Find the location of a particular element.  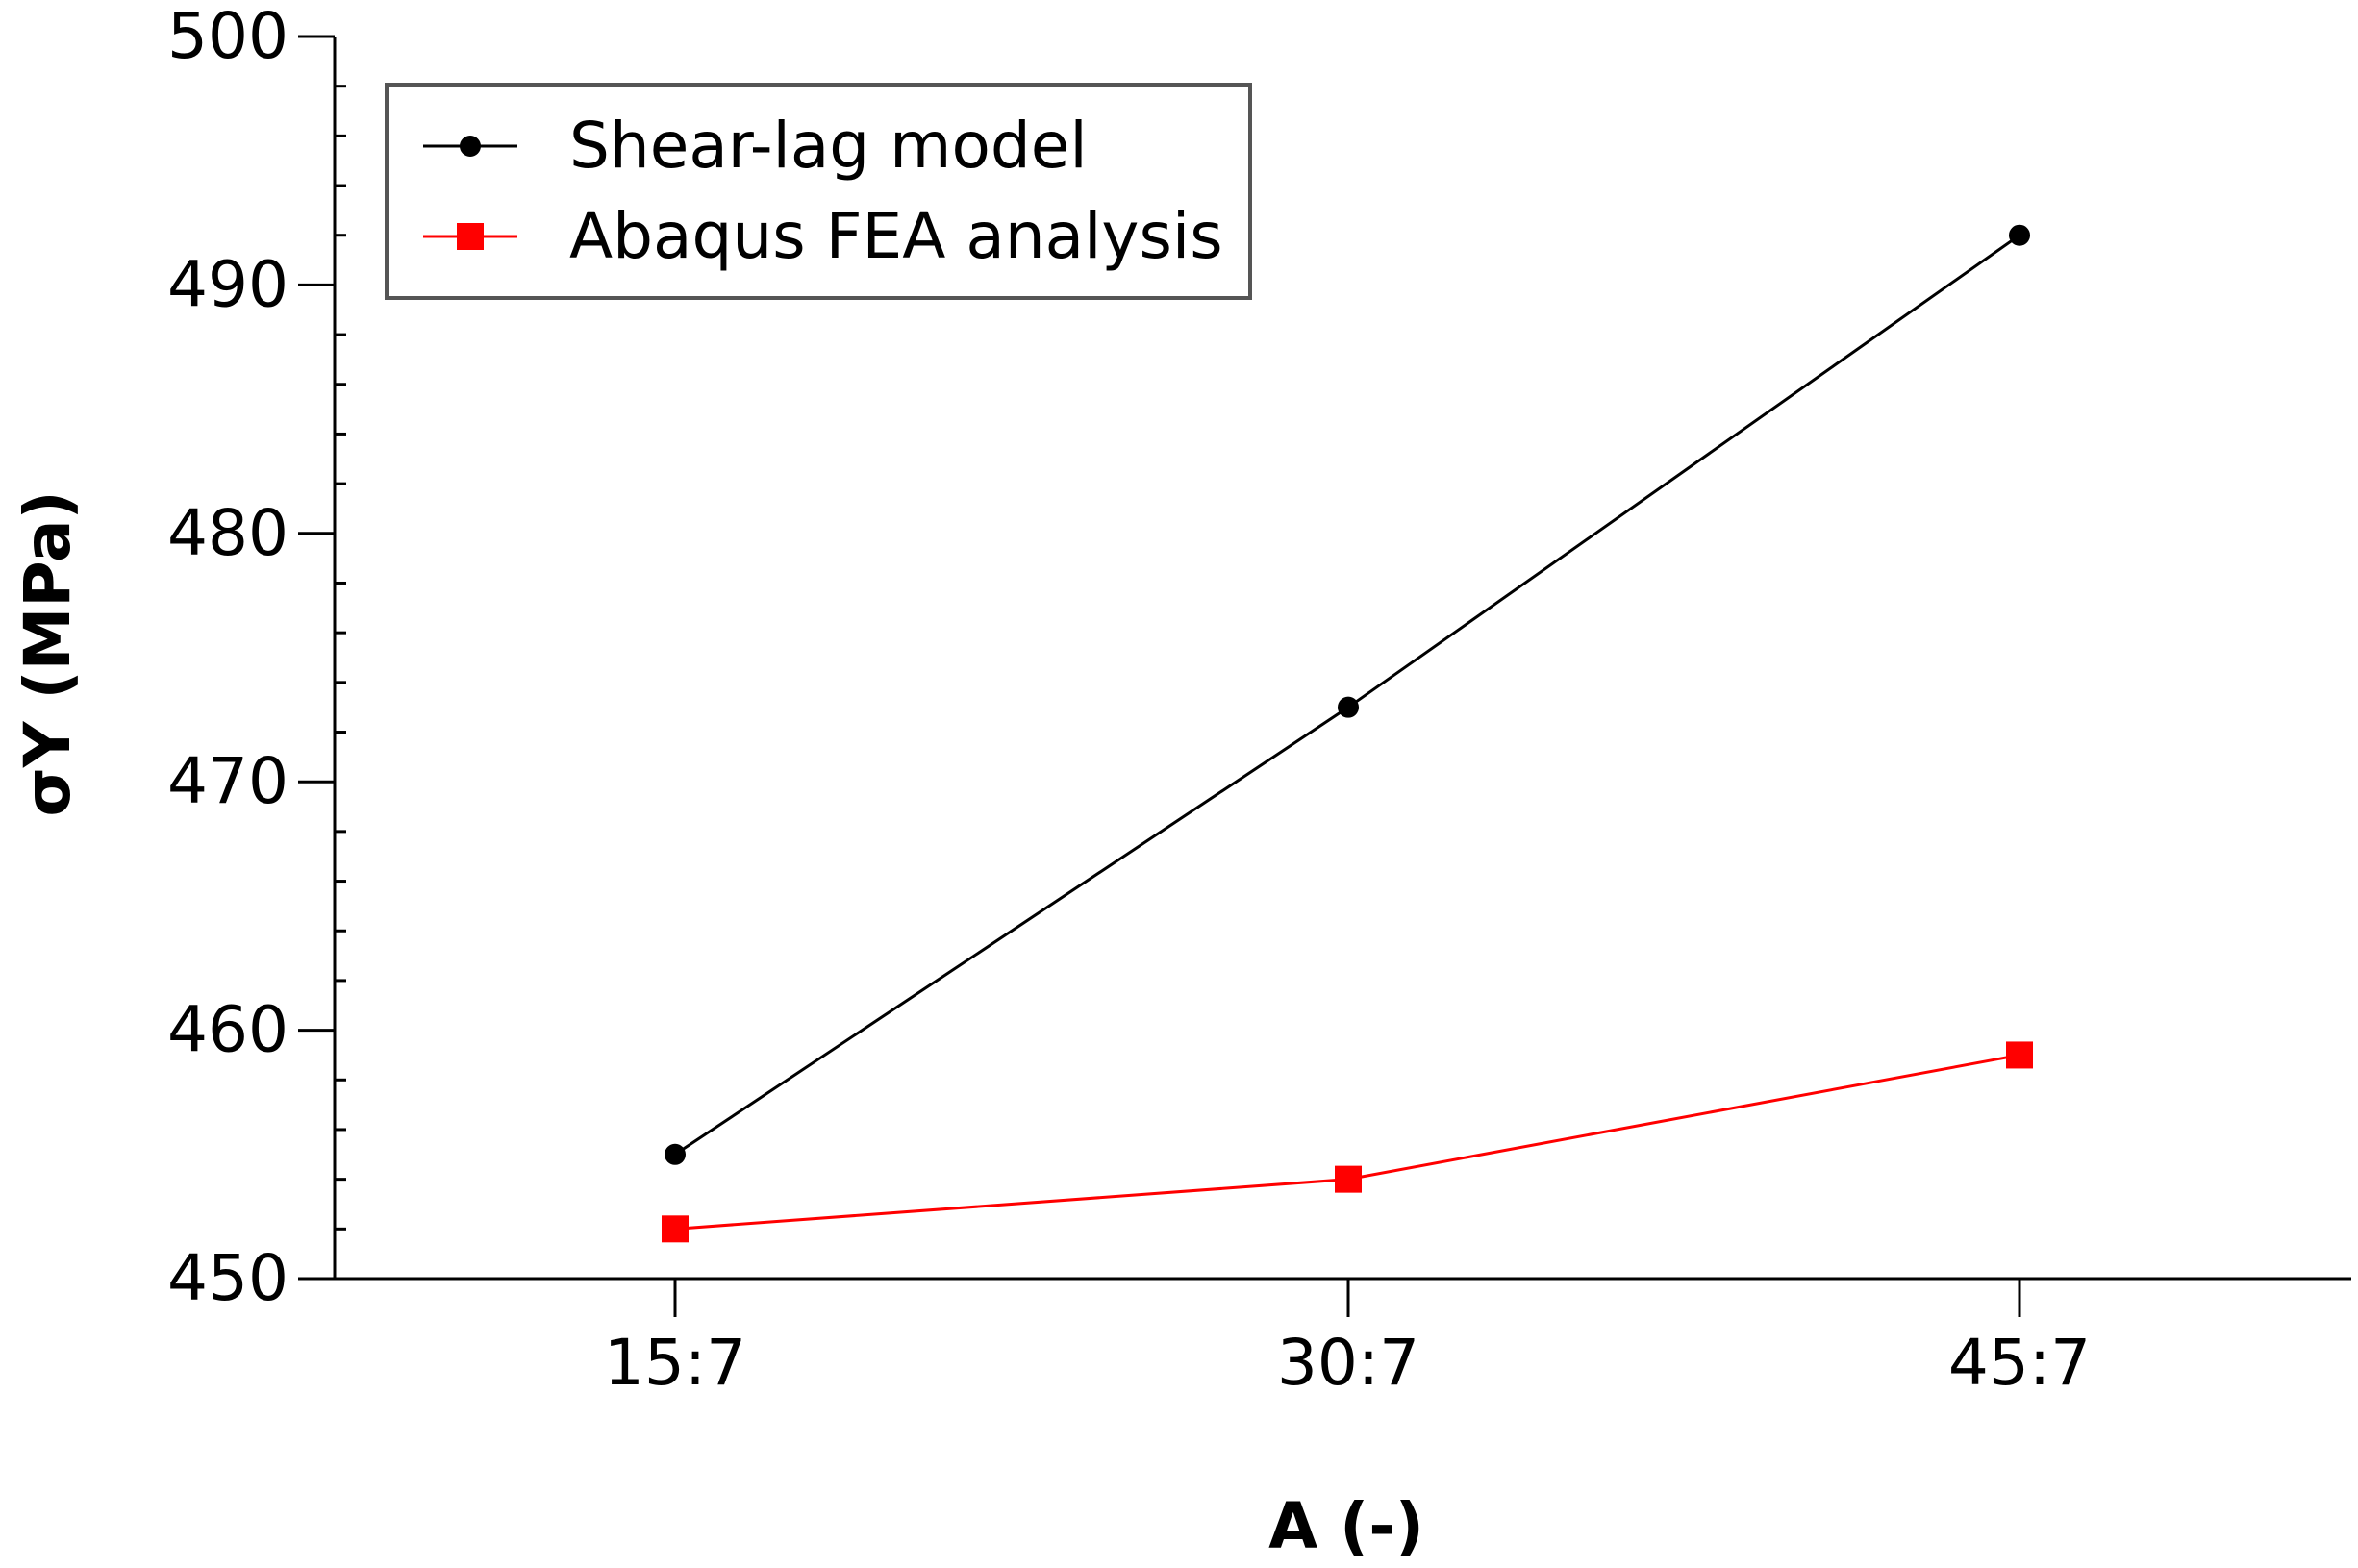

series-line is located at coordinates (1347, 1142).